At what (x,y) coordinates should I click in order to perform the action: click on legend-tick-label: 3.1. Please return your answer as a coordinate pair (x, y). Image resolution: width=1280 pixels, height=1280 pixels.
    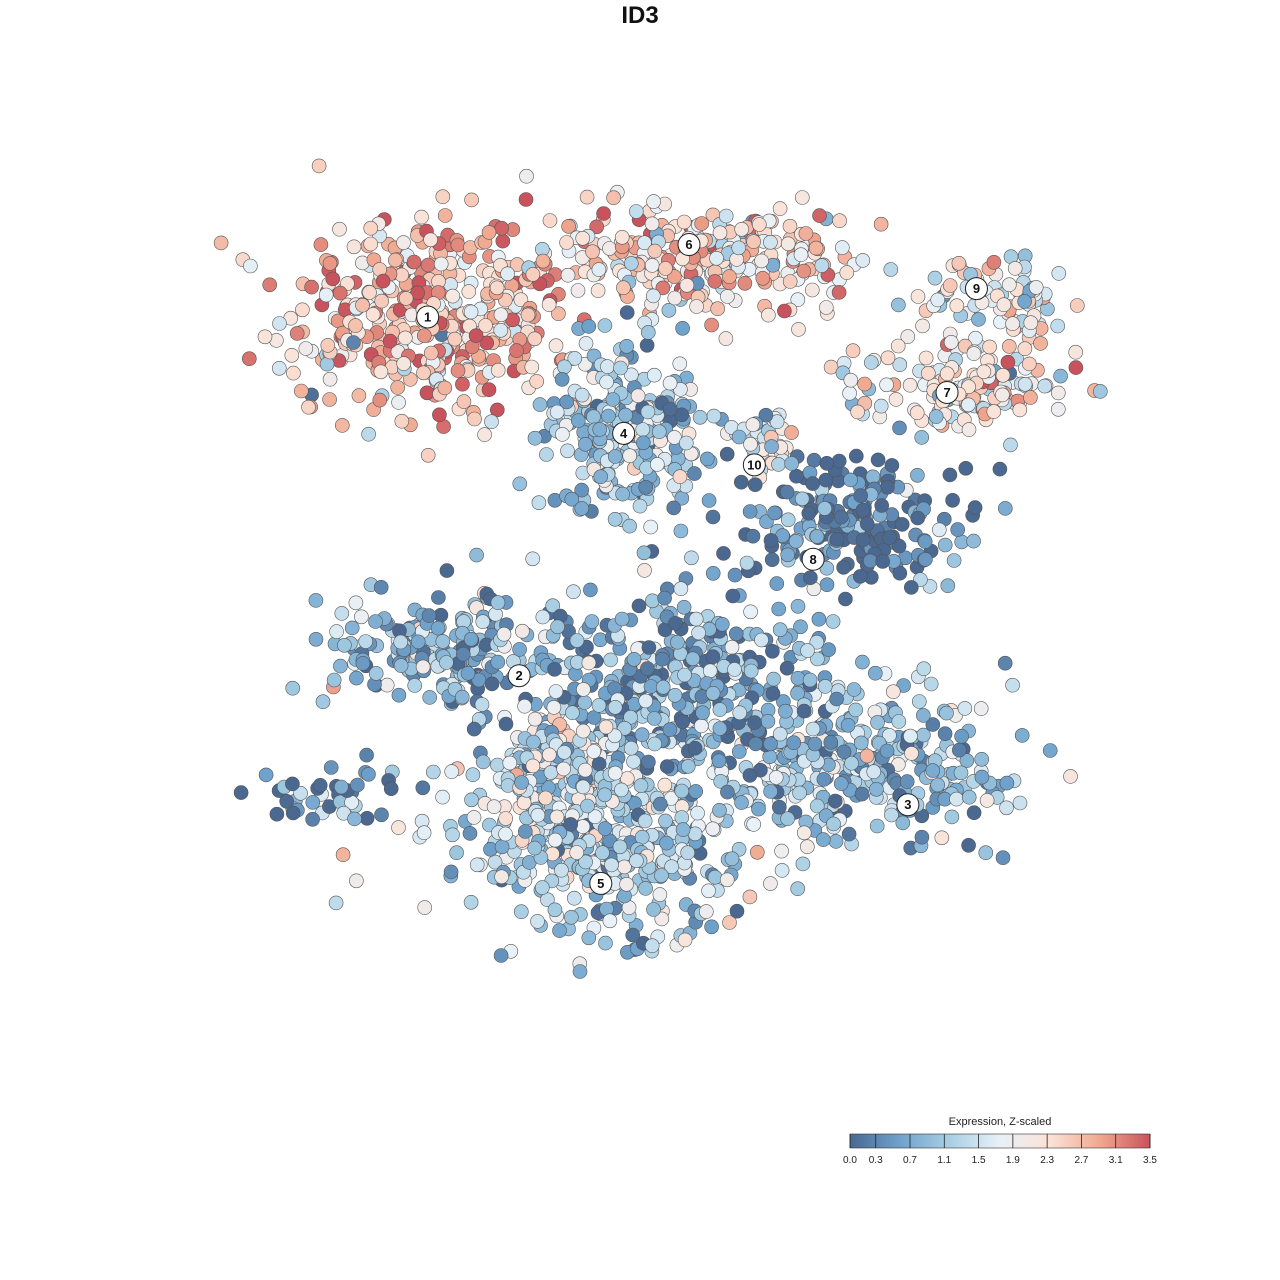
    Looking at the image, I should click on (1116, 1160).